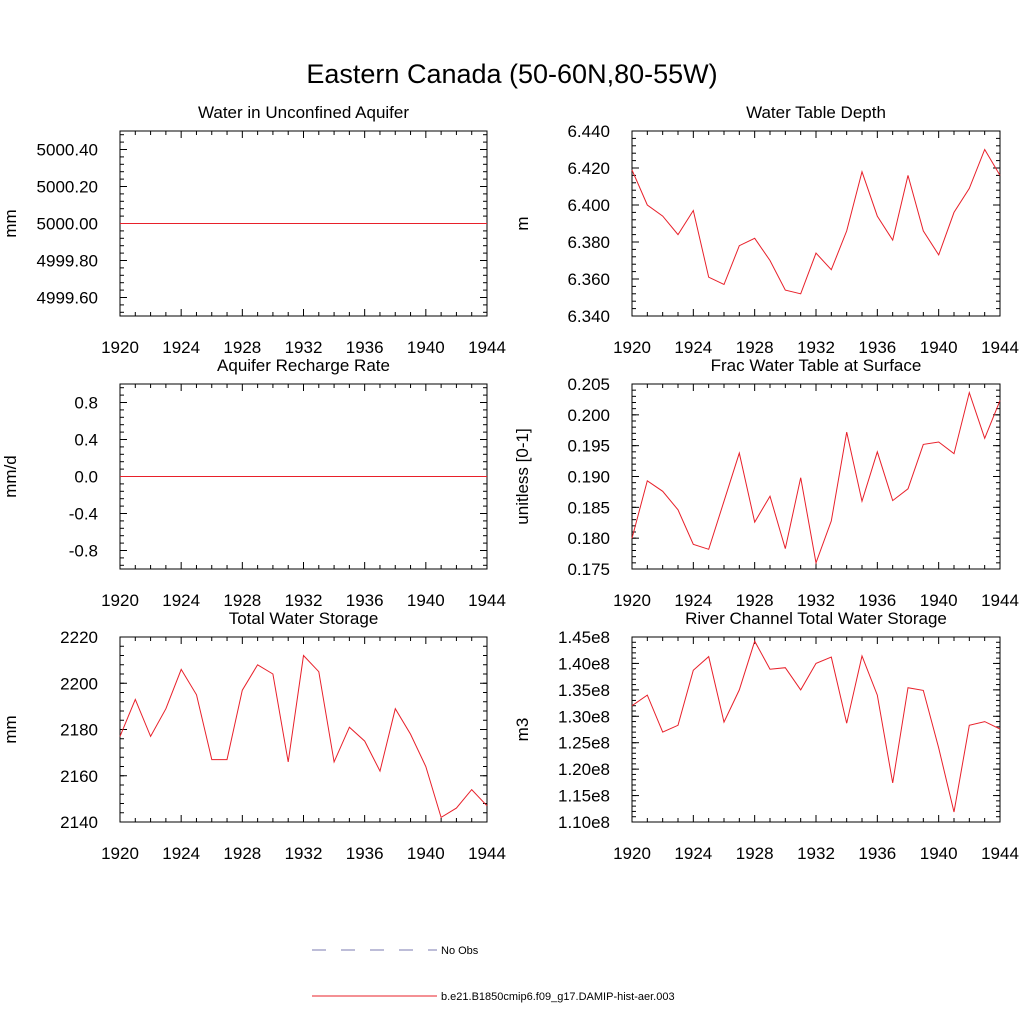  Describe the element at coordinates (588, 477) in the screenshot. I see `y-tick-label: 0.190` at that location.